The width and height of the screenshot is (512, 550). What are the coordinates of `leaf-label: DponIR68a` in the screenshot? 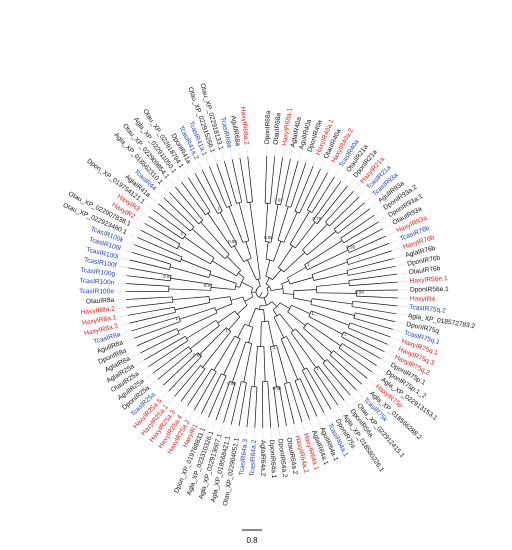 It's located at (268, 127).